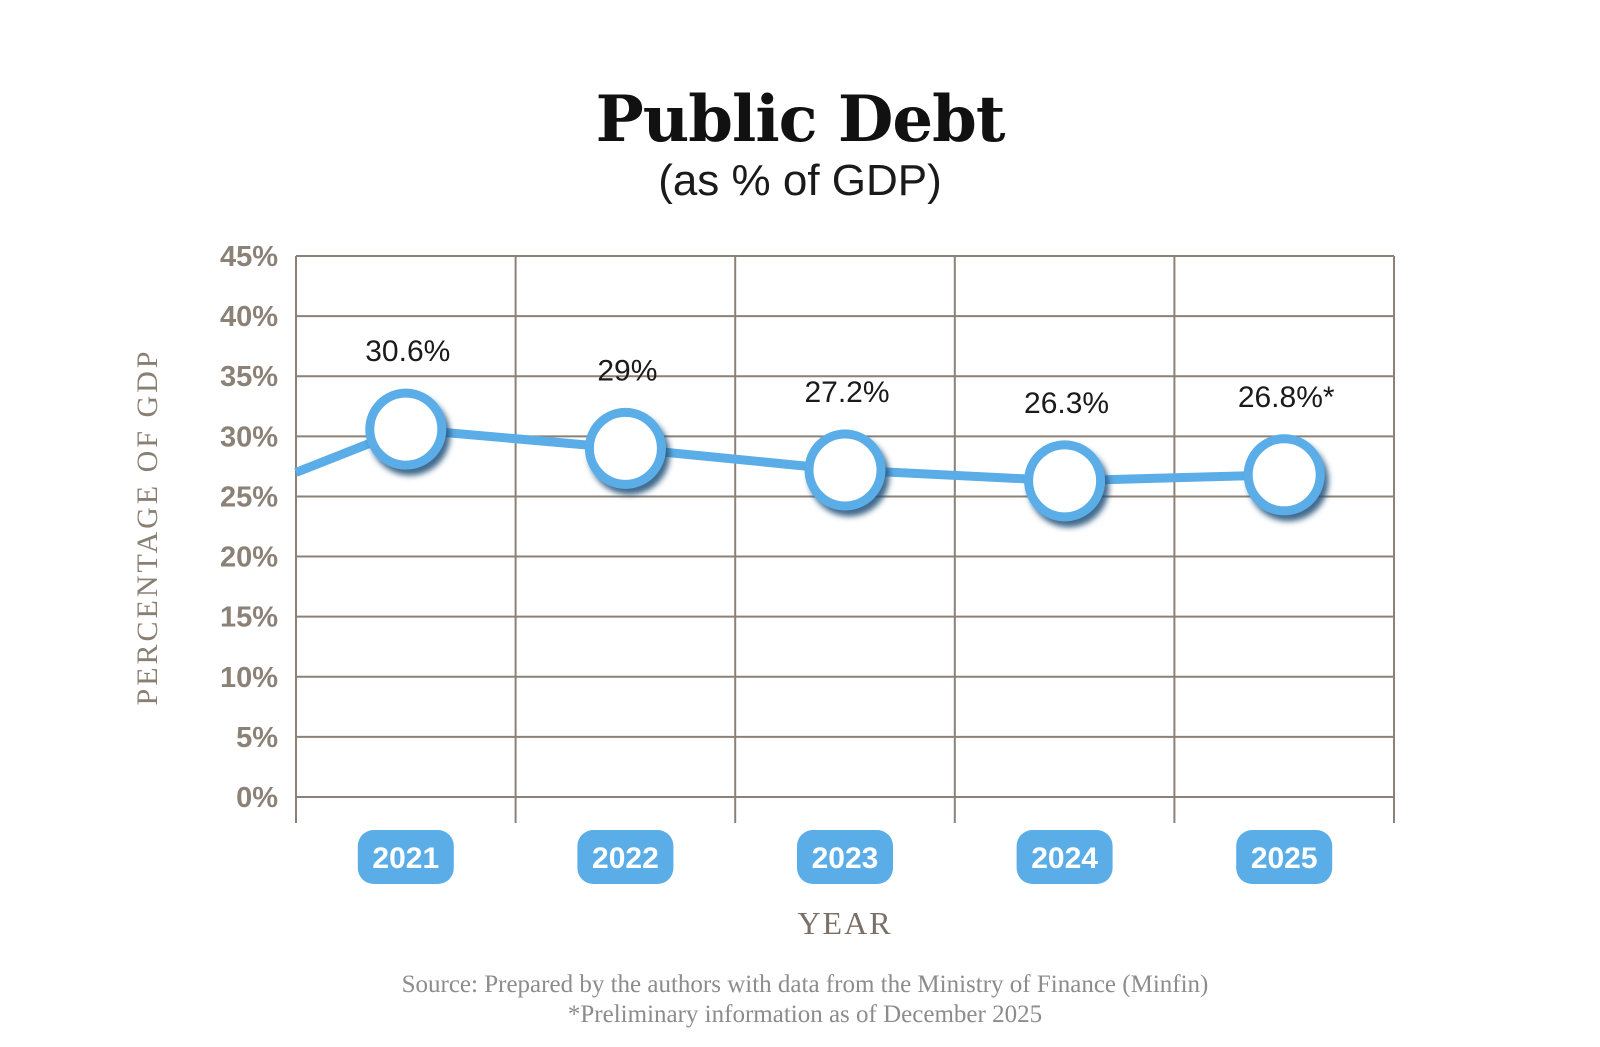 This screenshot has height=1047, width=1600. Describe the element at coordinates (1284, 475) in the screenshot. I see `data-point-2025` at that location.